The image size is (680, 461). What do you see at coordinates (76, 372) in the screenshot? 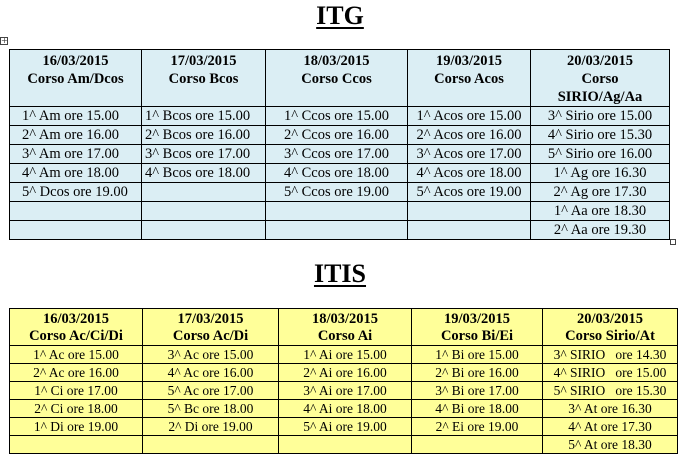
I see `itis-table-cell: 2^ Ac ore 16.00` at bounding box center [76, 372].